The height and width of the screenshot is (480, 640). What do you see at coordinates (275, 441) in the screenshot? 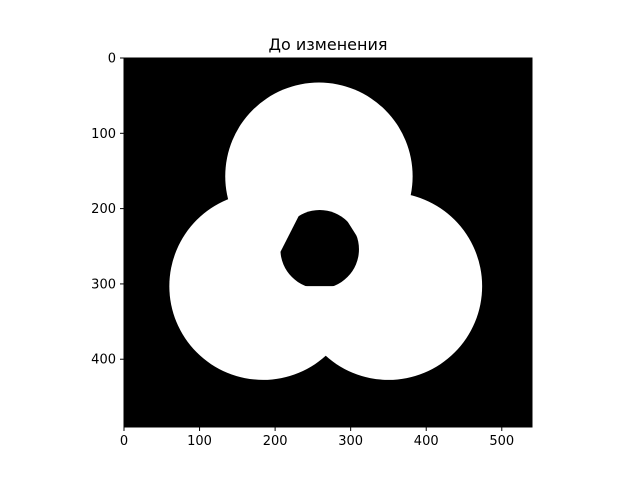
I see `x-tick-label: 200` at bounding box center [275, 441].